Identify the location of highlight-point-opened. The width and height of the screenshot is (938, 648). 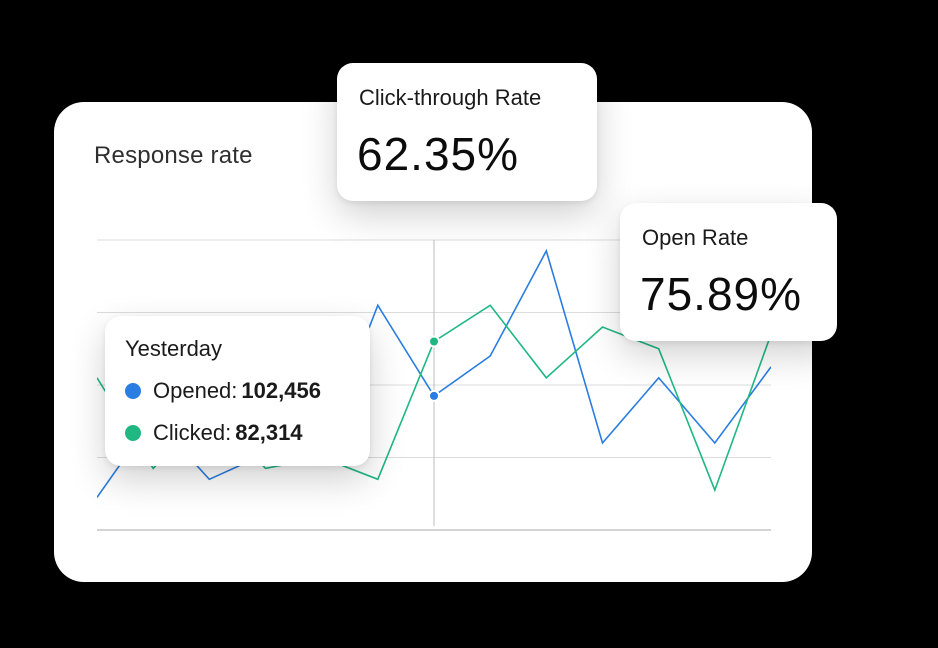
(434, 395).